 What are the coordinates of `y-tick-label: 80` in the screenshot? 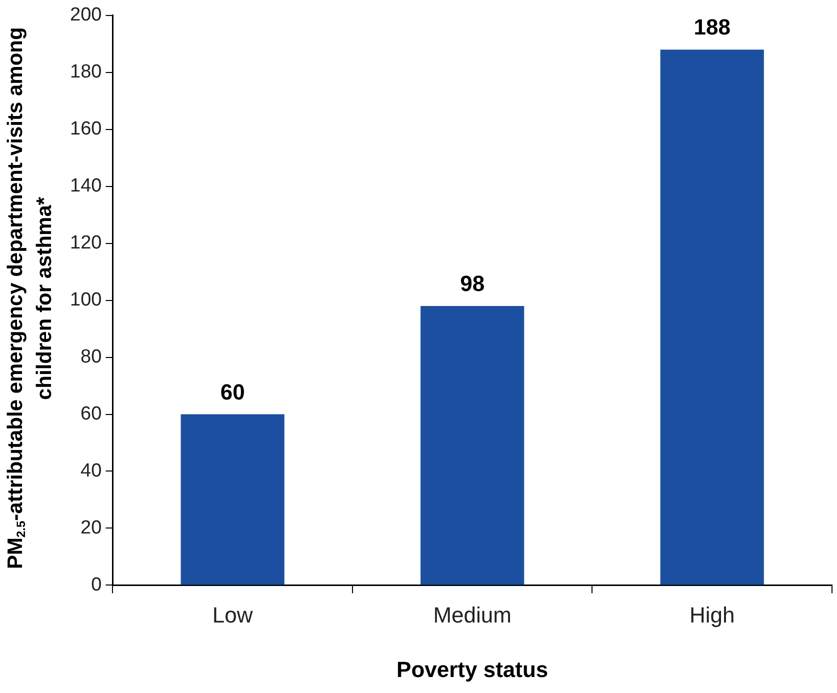 It's located at (91, 357).